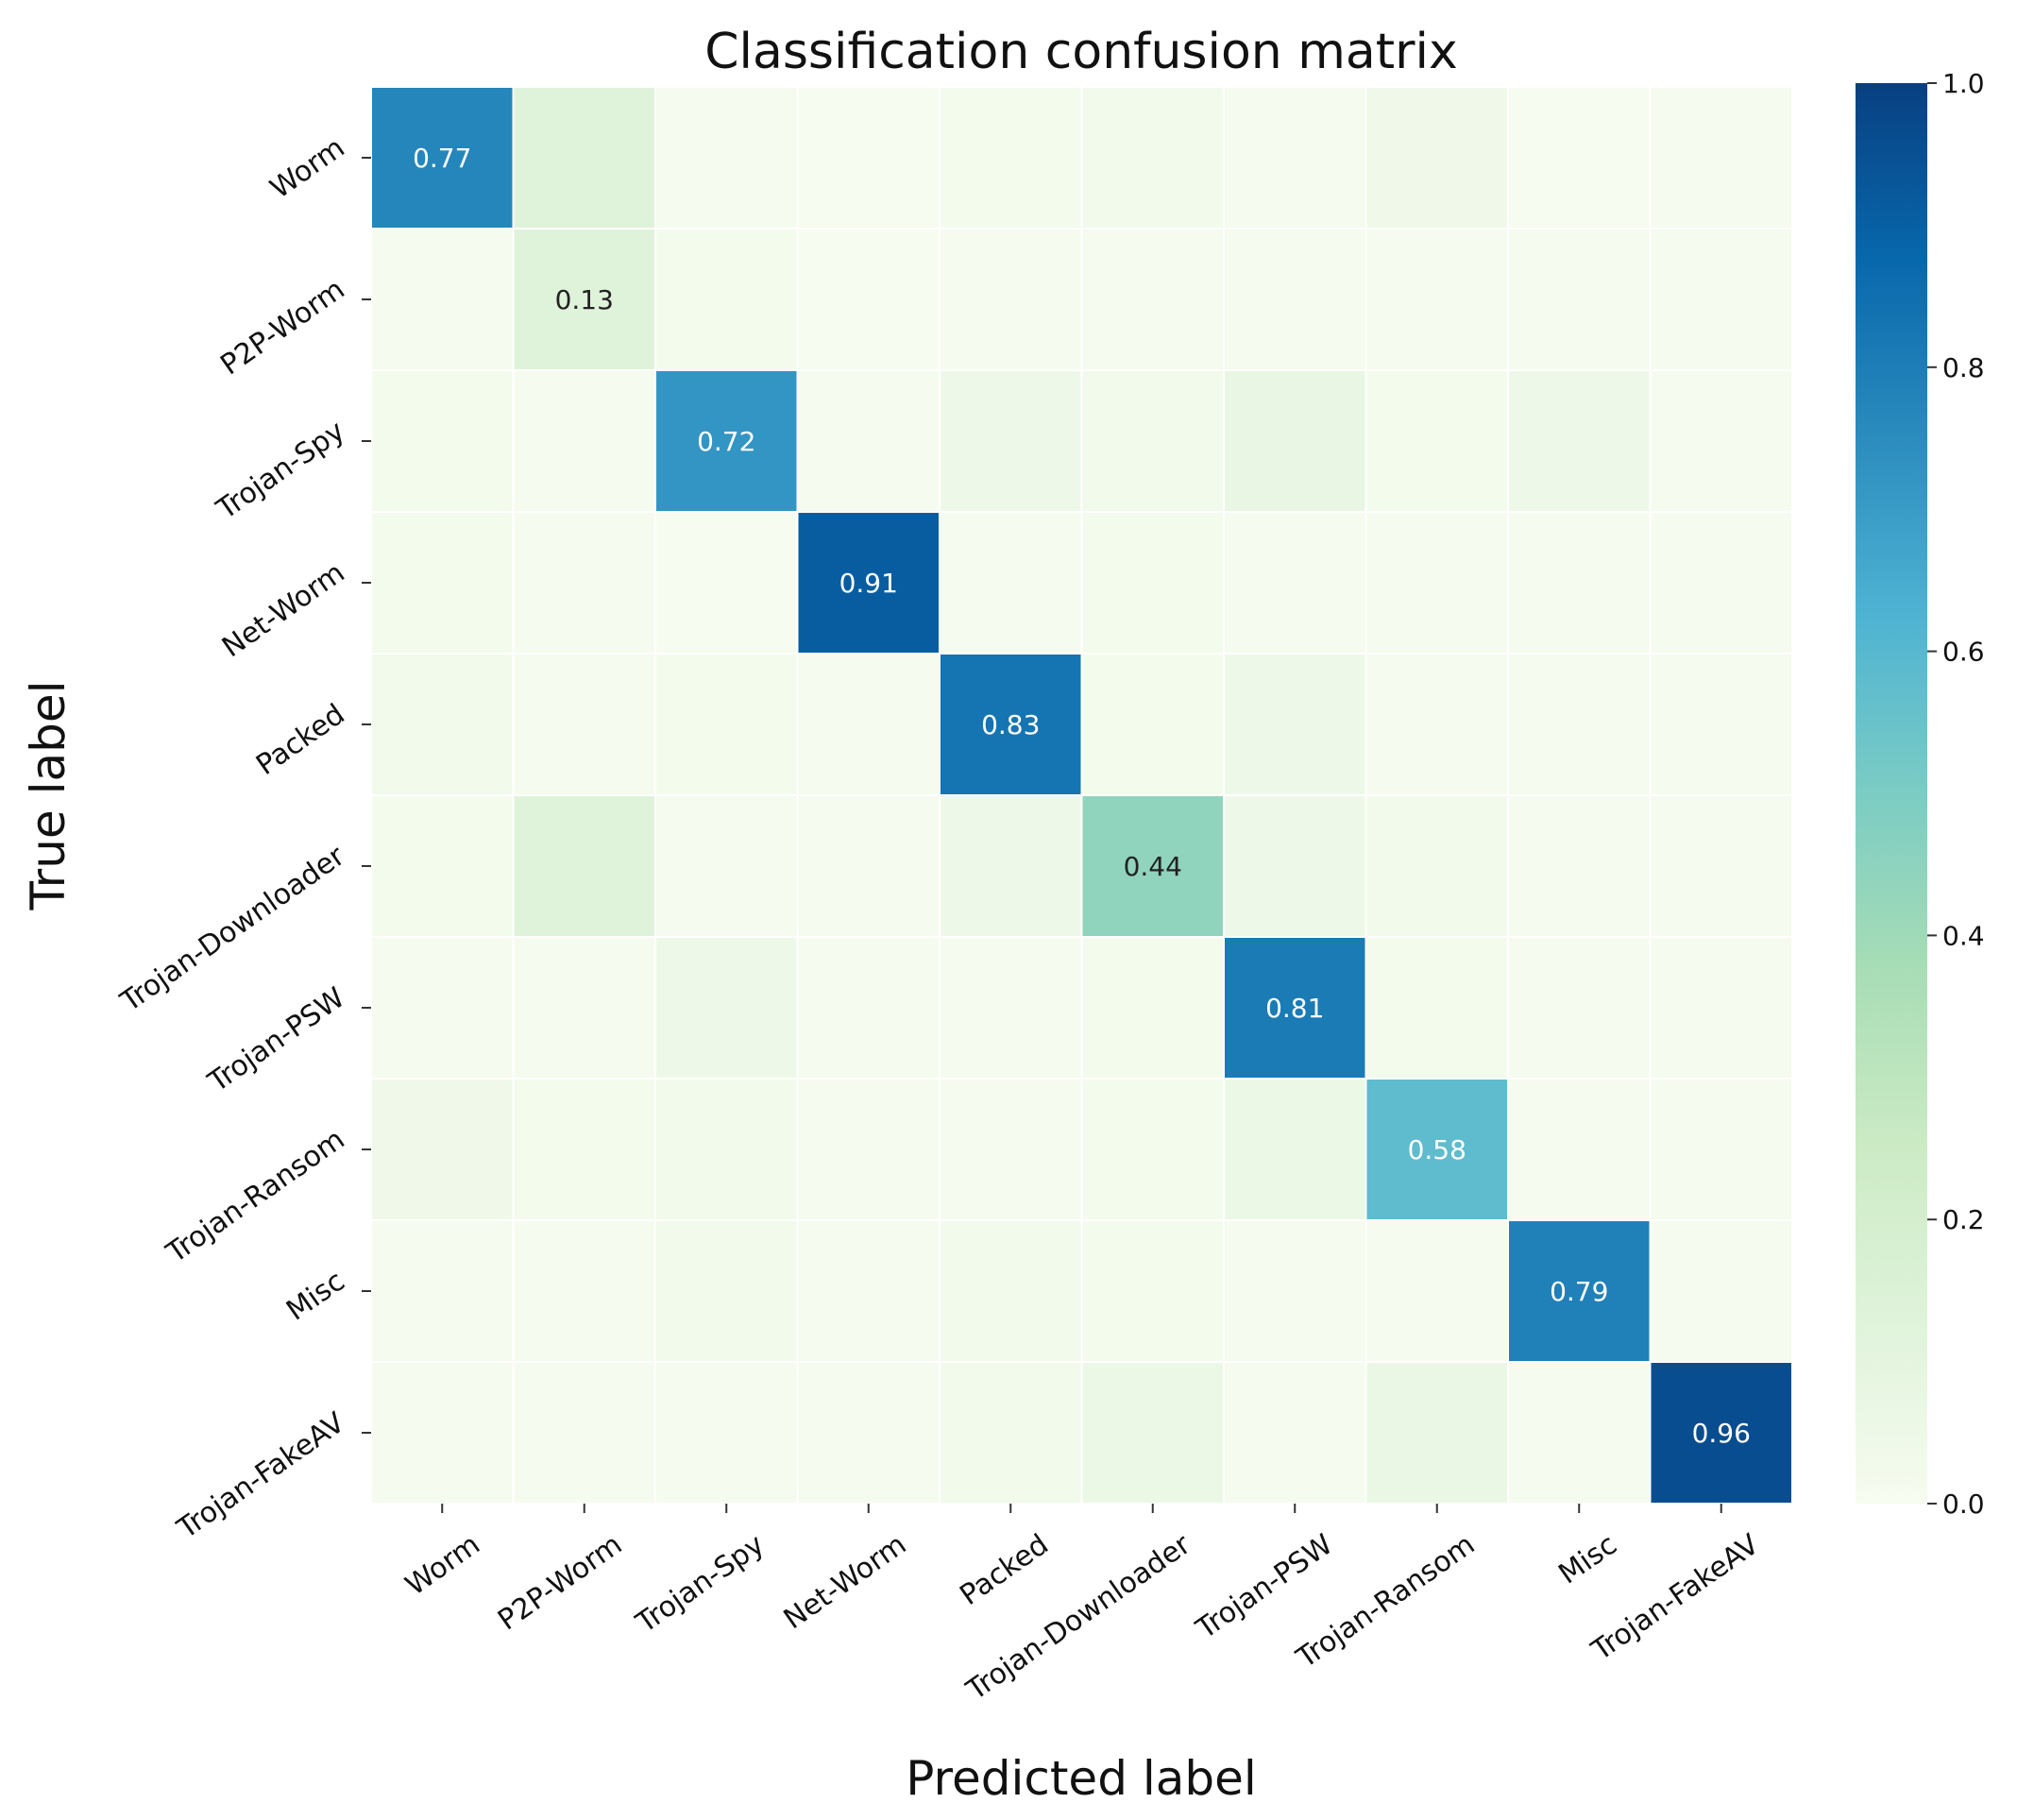 This screenshot has width=2017, height=1820. What do you see at coordinates (282, 328) in the screenshot?
I see `y-tick-label: P2P-Worm` at bounding box center [282, 328].